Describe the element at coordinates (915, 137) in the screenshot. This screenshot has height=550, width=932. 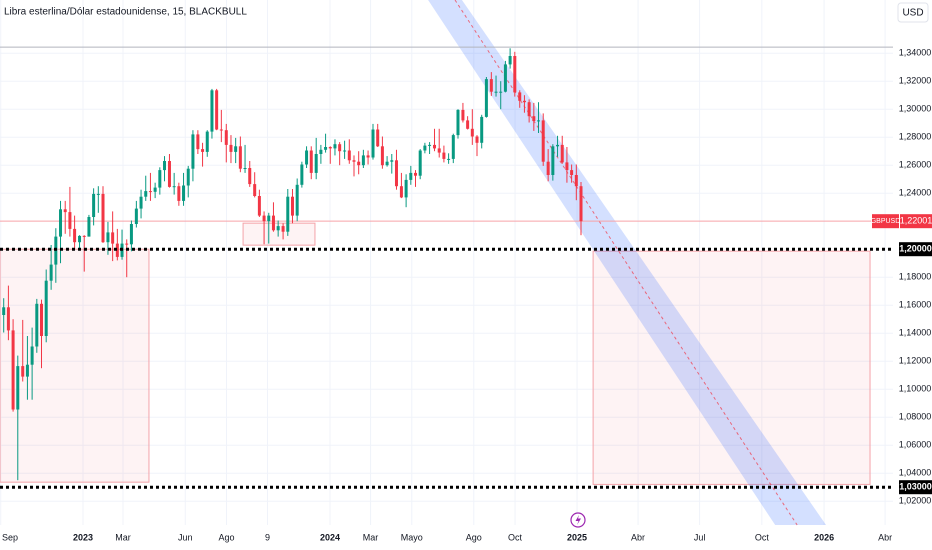
I see `y-tick-label: 1,28000` at that location.